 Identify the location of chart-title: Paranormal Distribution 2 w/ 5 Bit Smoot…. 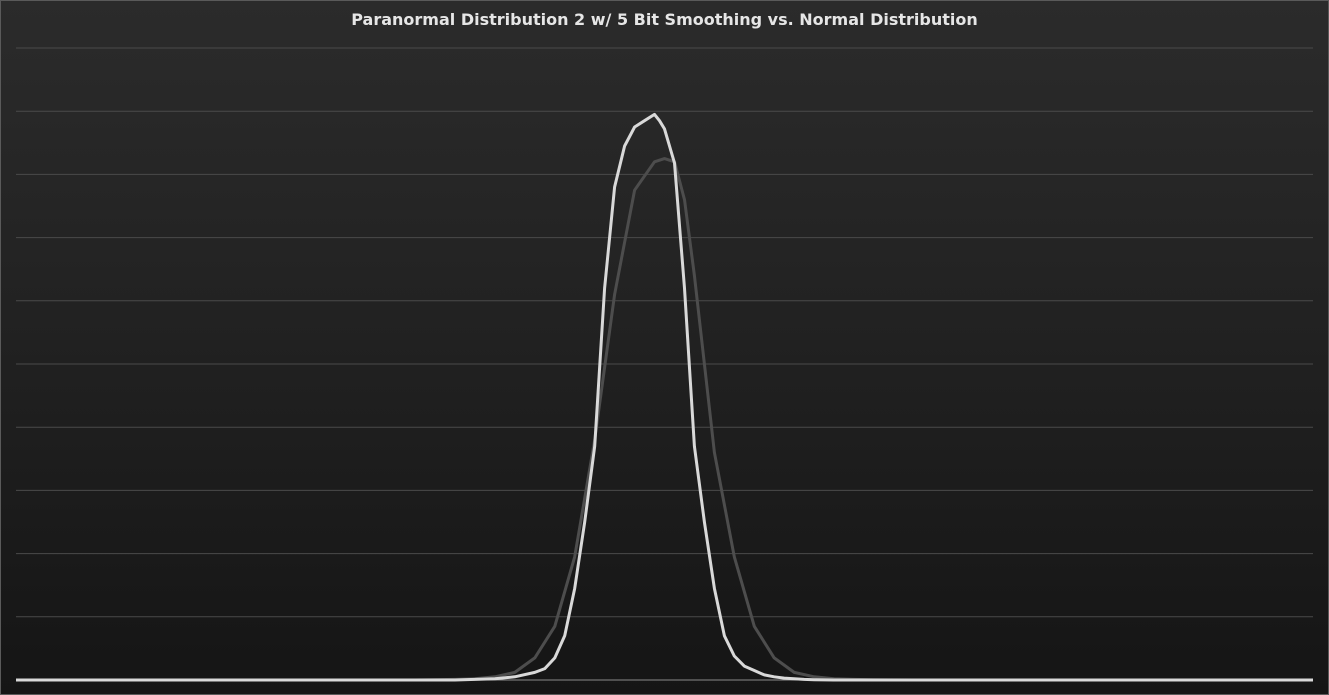
(664, 19).